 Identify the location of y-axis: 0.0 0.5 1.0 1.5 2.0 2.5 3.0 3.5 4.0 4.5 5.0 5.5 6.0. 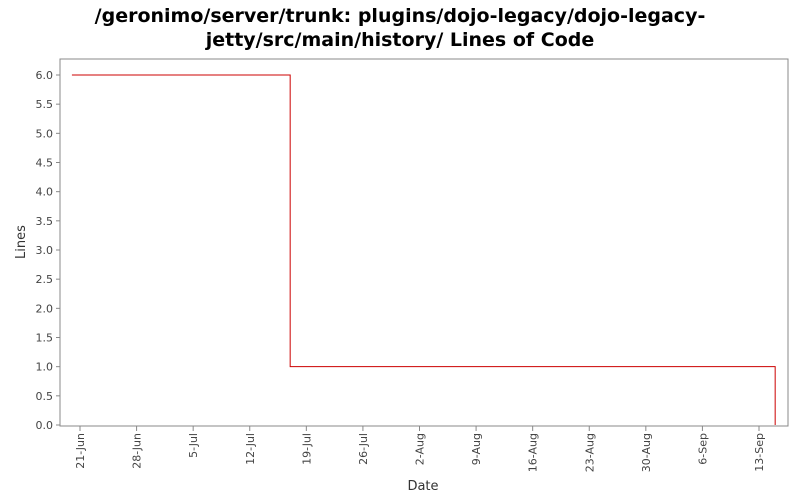
(48, 250).